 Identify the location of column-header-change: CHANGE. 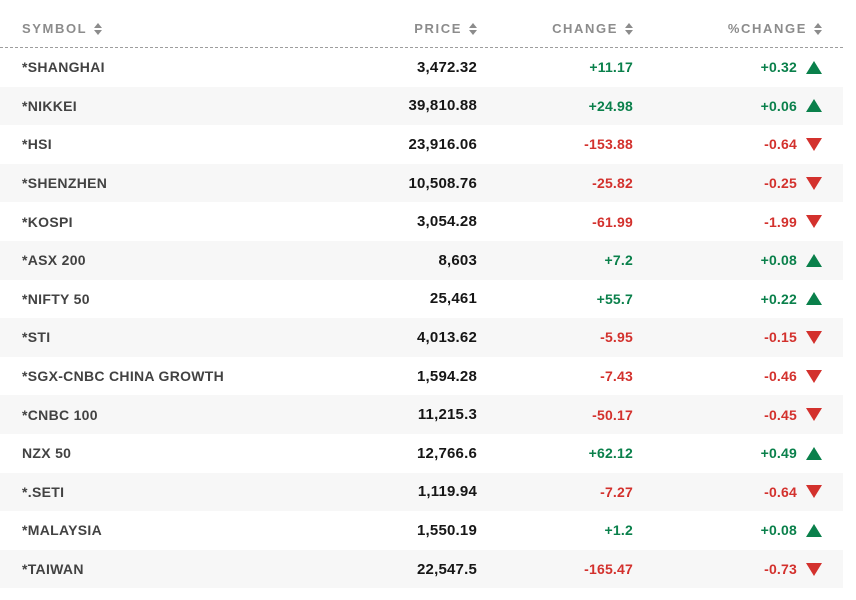
(555, 28).